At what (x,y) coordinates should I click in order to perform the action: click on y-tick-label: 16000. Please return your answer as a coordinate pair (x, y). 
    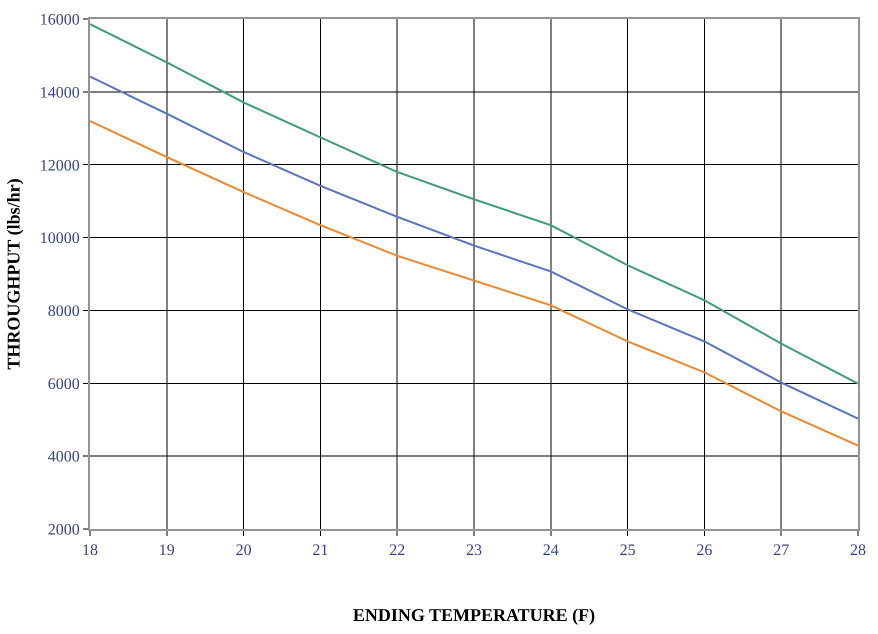
    Looking at the image, I should click on (60, 20).